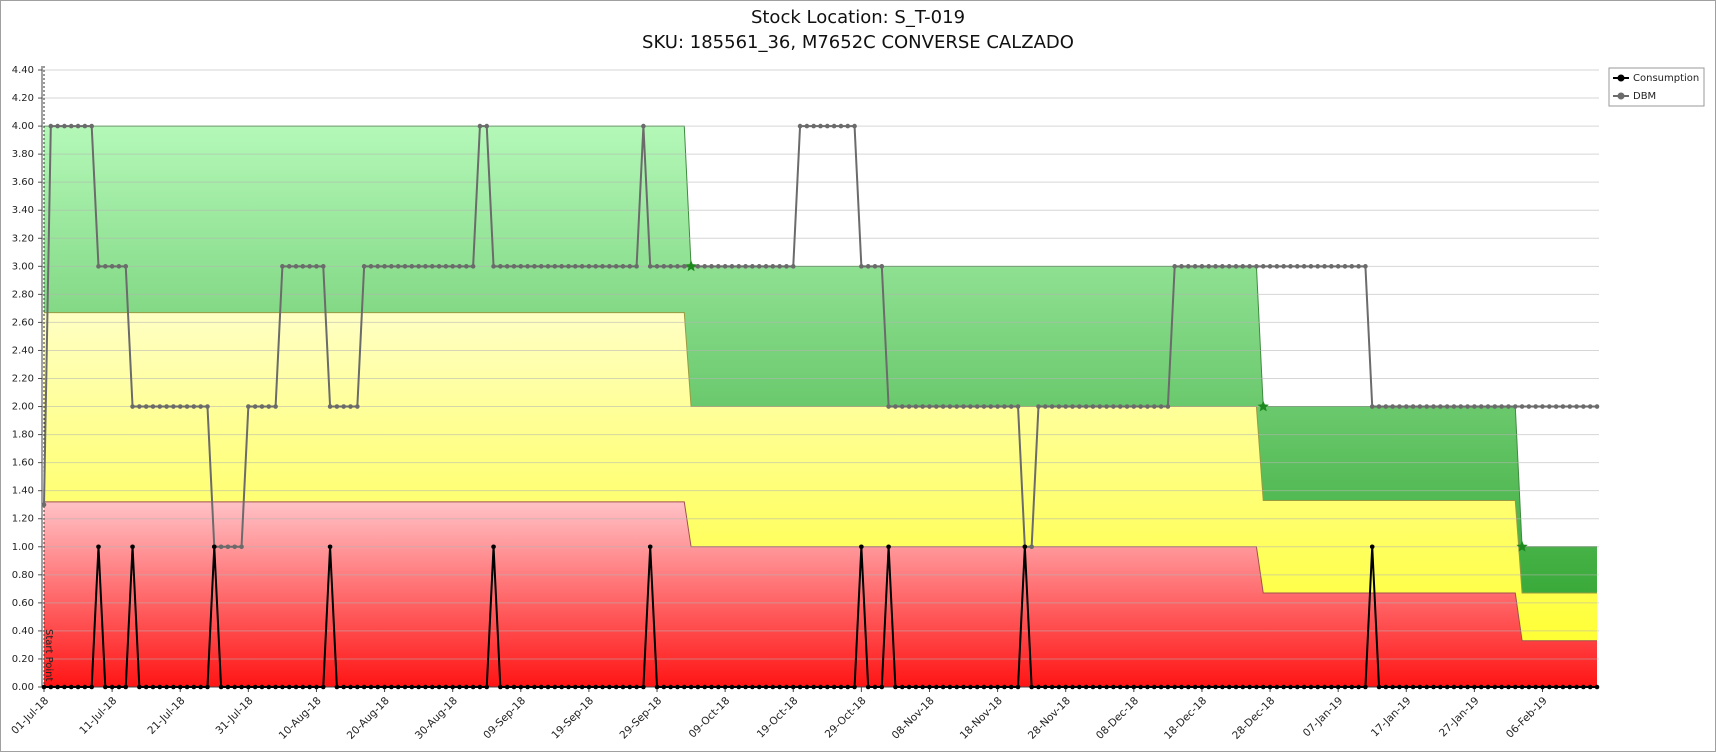  What do you see at coordinates (23, 350) in the screenshot?
I see `y-tick-label: 2.40` at bounding box center [23, 350].